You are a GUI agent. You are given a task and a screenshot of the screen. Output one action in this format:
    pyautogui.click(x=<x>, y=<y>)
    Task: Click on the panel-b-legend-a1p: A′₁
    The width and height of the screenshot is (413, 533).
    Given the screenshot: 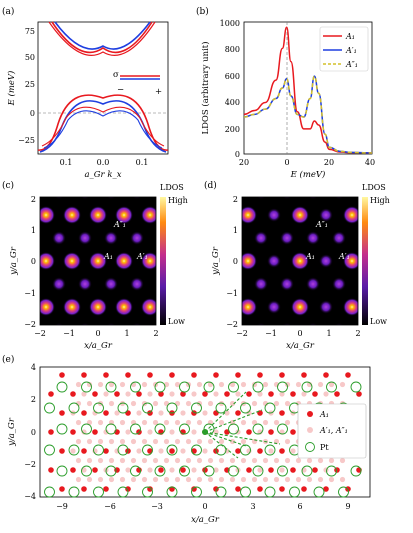 What is the action you would take?
    pyautogui.click(x=351, y=50)
    